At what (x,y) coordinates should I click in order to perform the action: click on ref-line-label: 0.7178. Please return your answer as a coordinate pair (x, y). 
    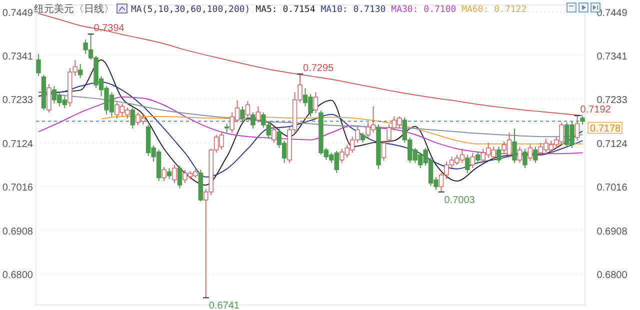
    Looking at the image, I should click on (606, 128).